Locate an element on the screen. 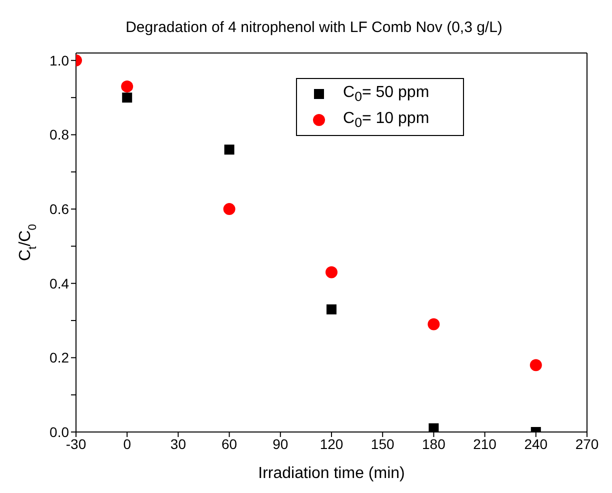  x-tick-label: 30 is located at coordinates (178, 444).